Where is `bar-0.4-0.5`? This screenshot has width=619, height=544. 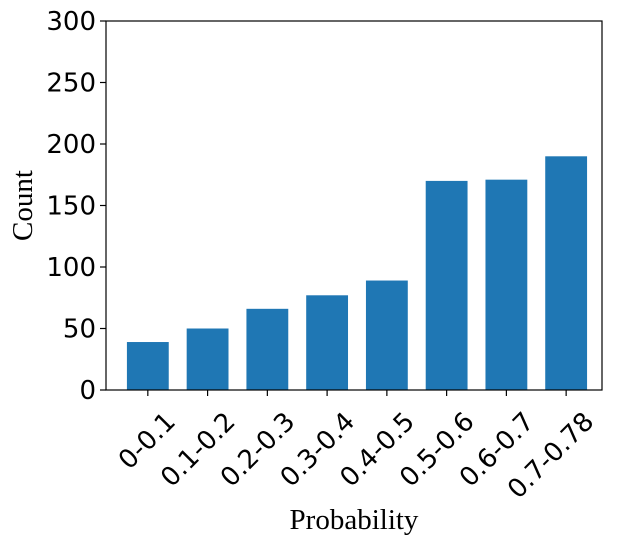
bar-0.4-0.5 is located at coordinates (386, 335).